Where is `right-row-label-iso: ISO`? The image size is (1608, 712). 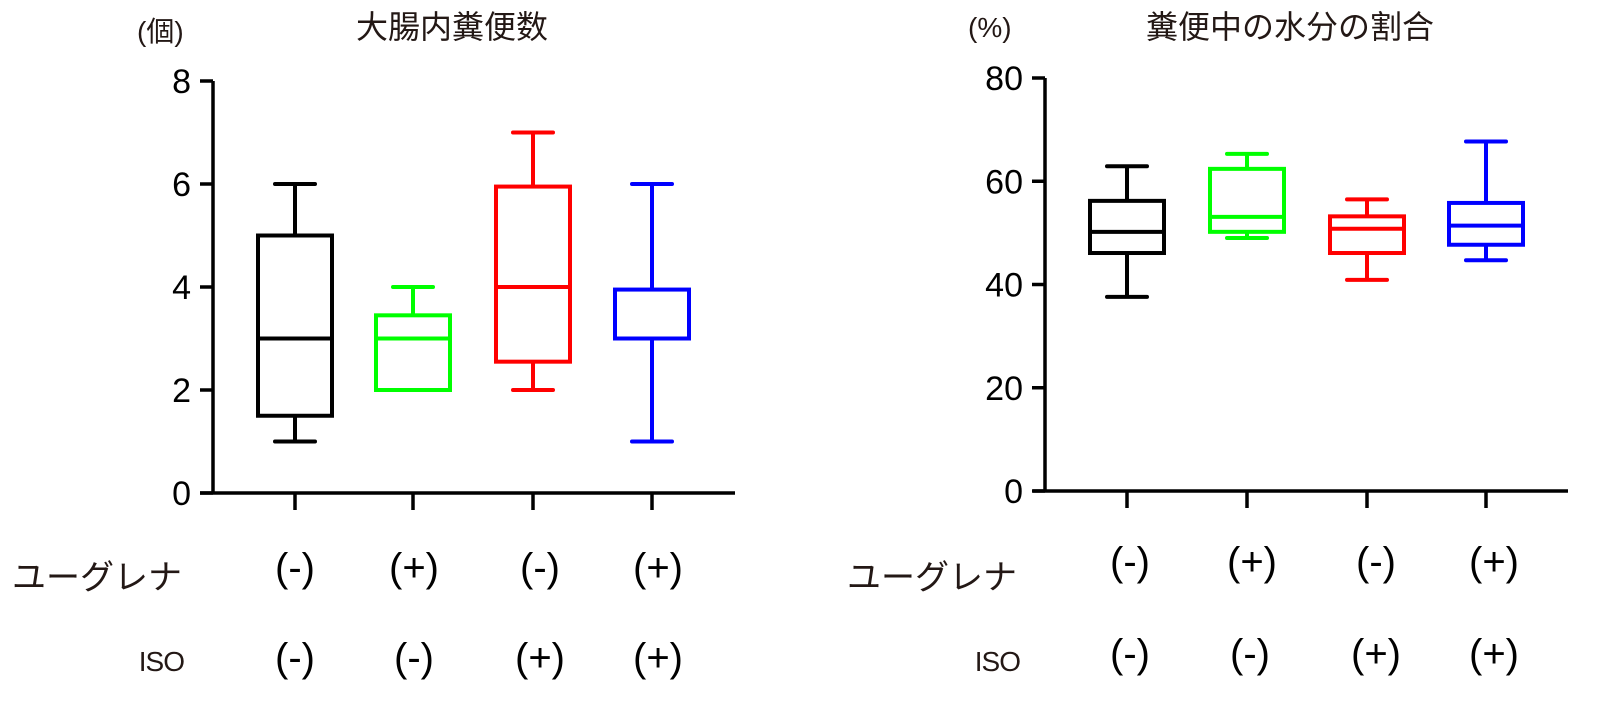 right-row-label-iso: ISO is located at coordinates (997, 661).